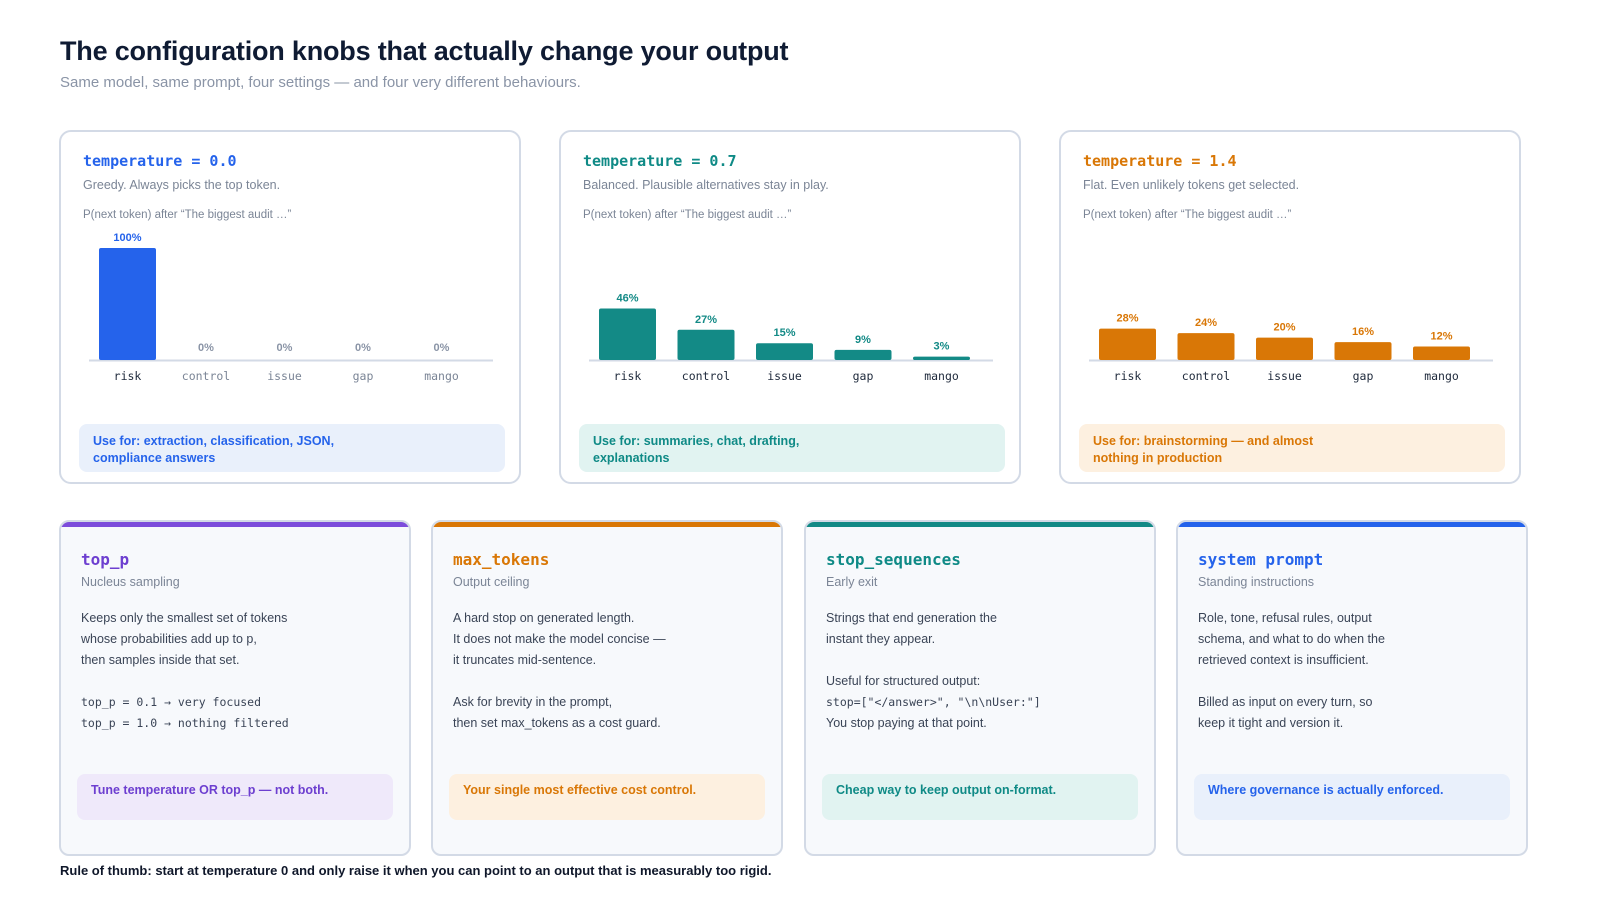 The image size is (1600, 900). Describe the element at coordinates (185, 723) in the screenshot. I see `code-line: top_p = 1.0 → nothing filtered` at that location.